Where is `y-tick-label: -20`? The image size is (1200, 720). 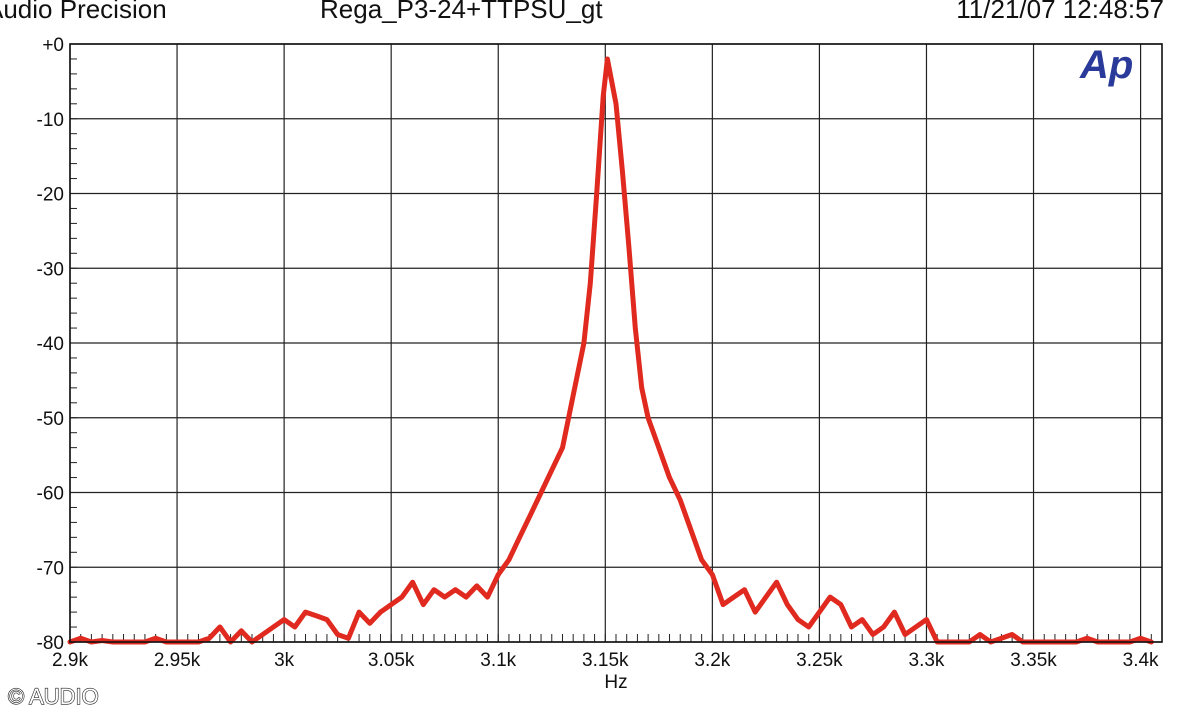
y-tick-label: -20 is located at coordinates (50, 195).